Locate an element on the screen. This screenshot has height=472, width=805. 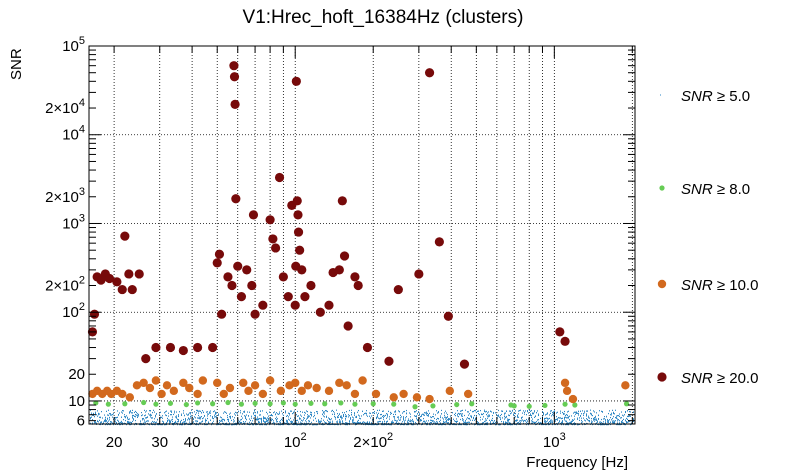
y-tick-label: 2×10² is located at coordinates (65, 285).